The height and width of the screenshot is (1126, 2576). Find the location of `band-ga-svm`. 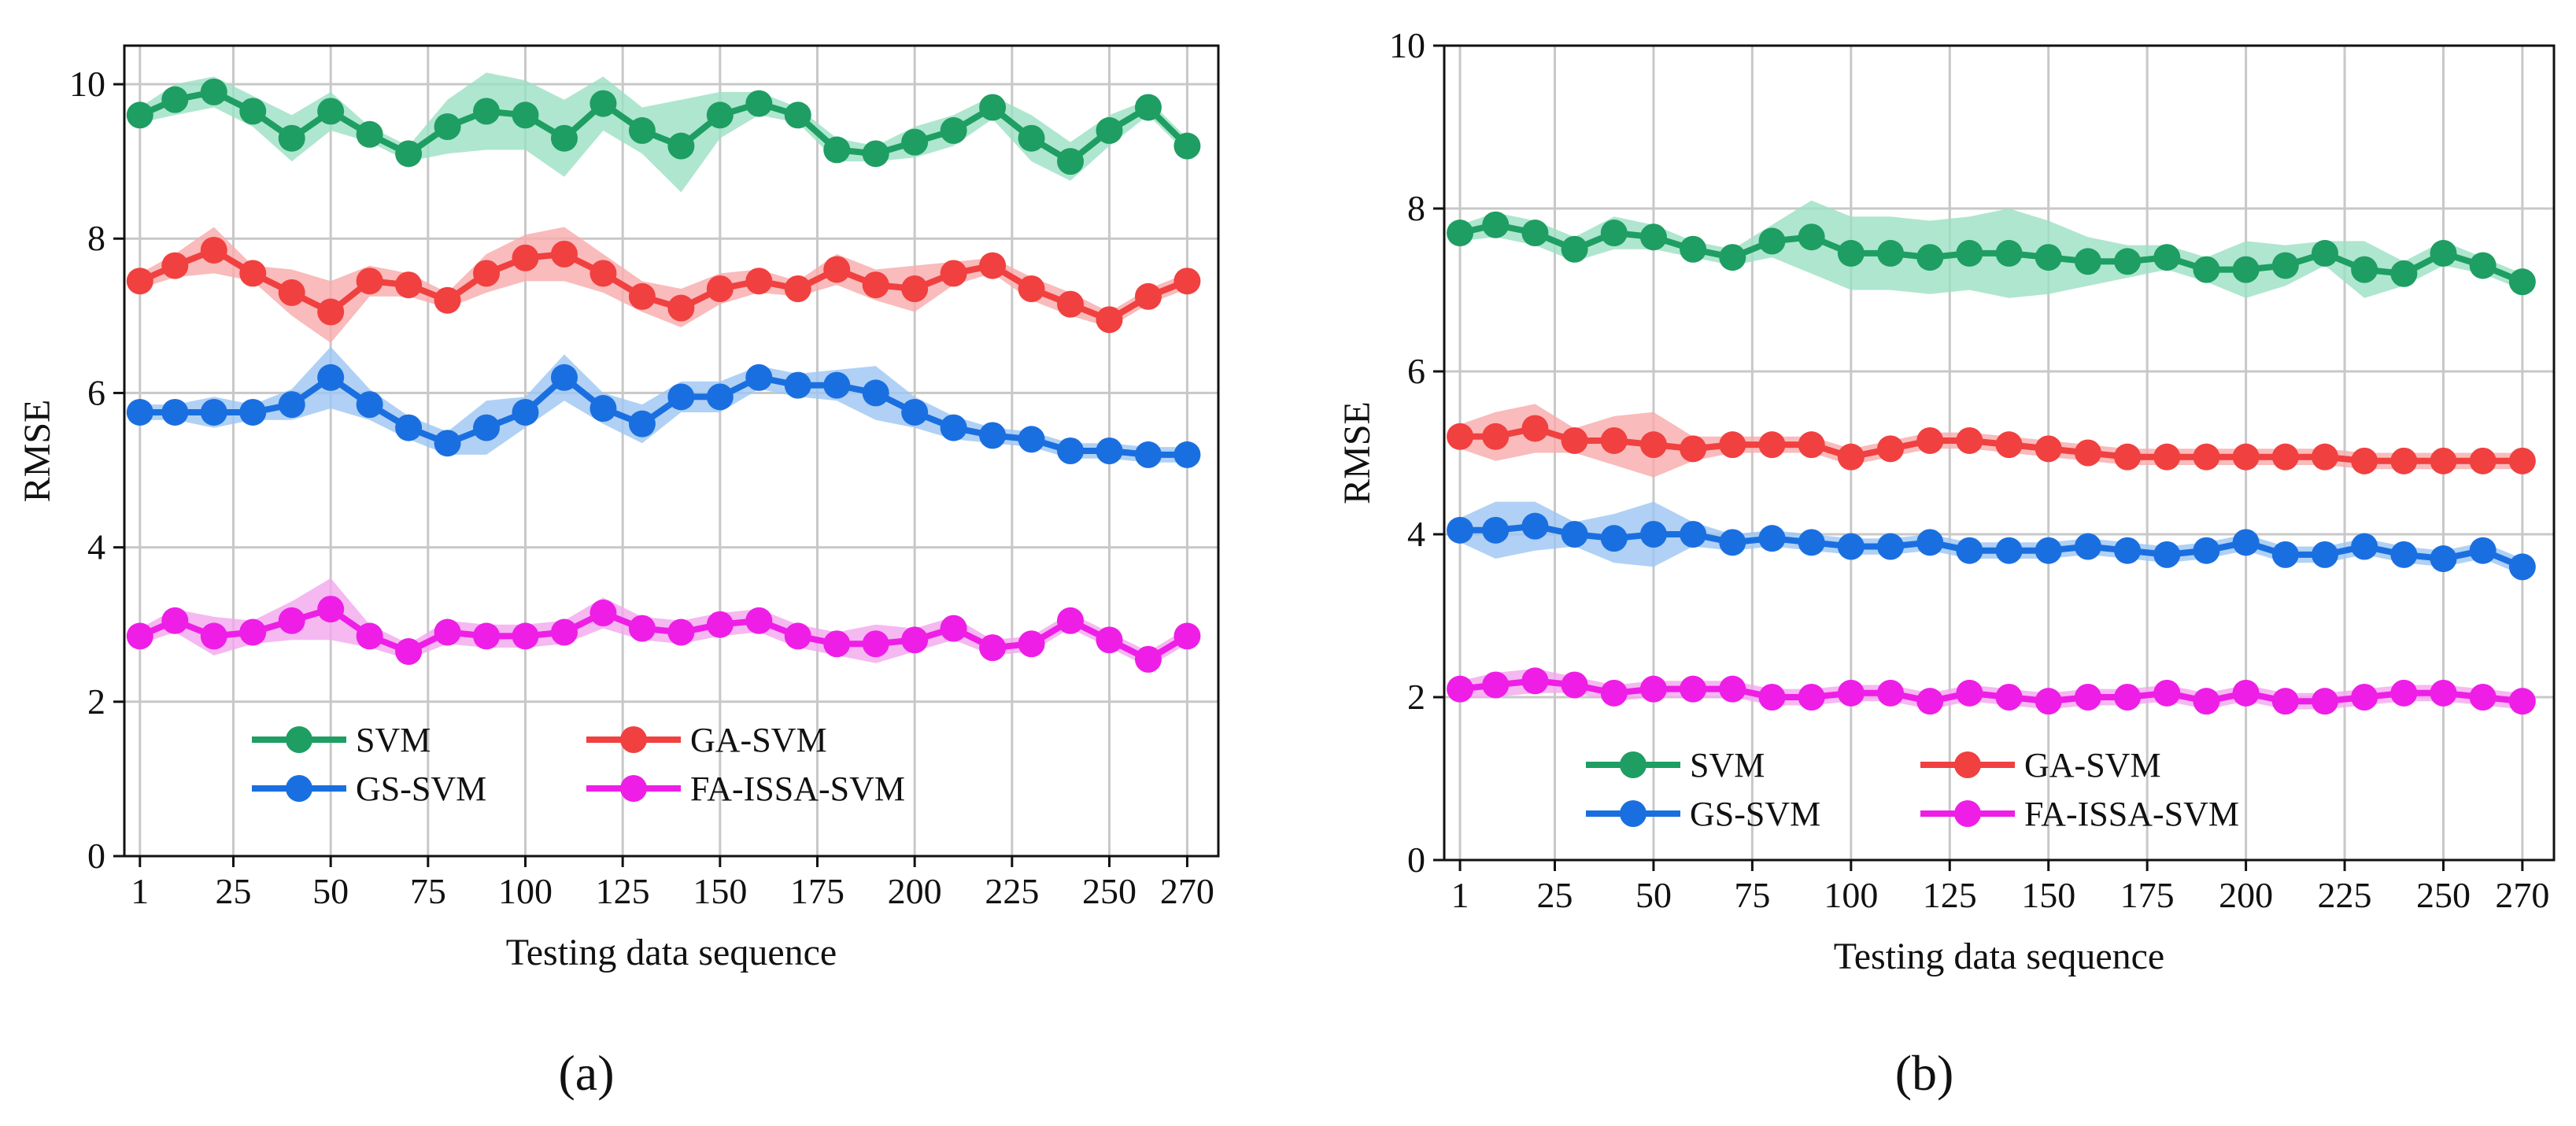

band-ga-svm is located at coordinates (663, 285).